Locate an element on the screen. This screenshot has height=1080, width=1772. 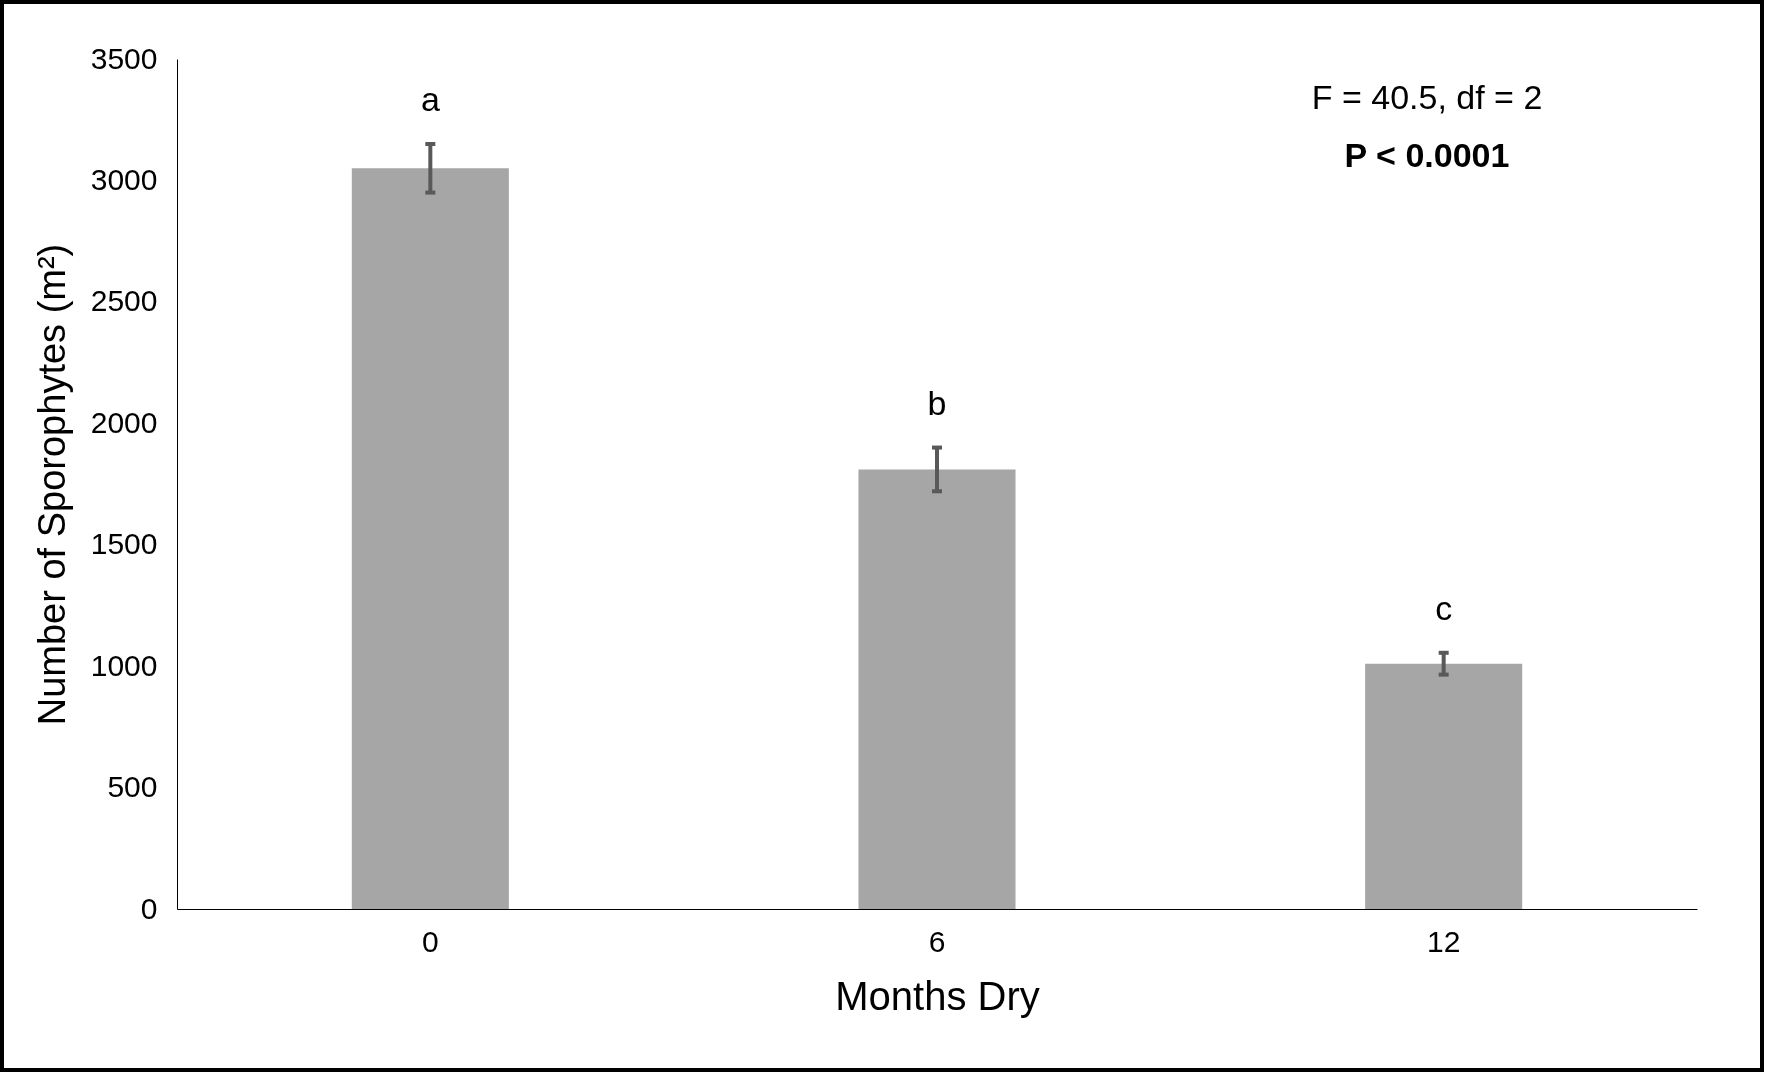
y-tick-label: 2500 is located at coordinates (124, 301).